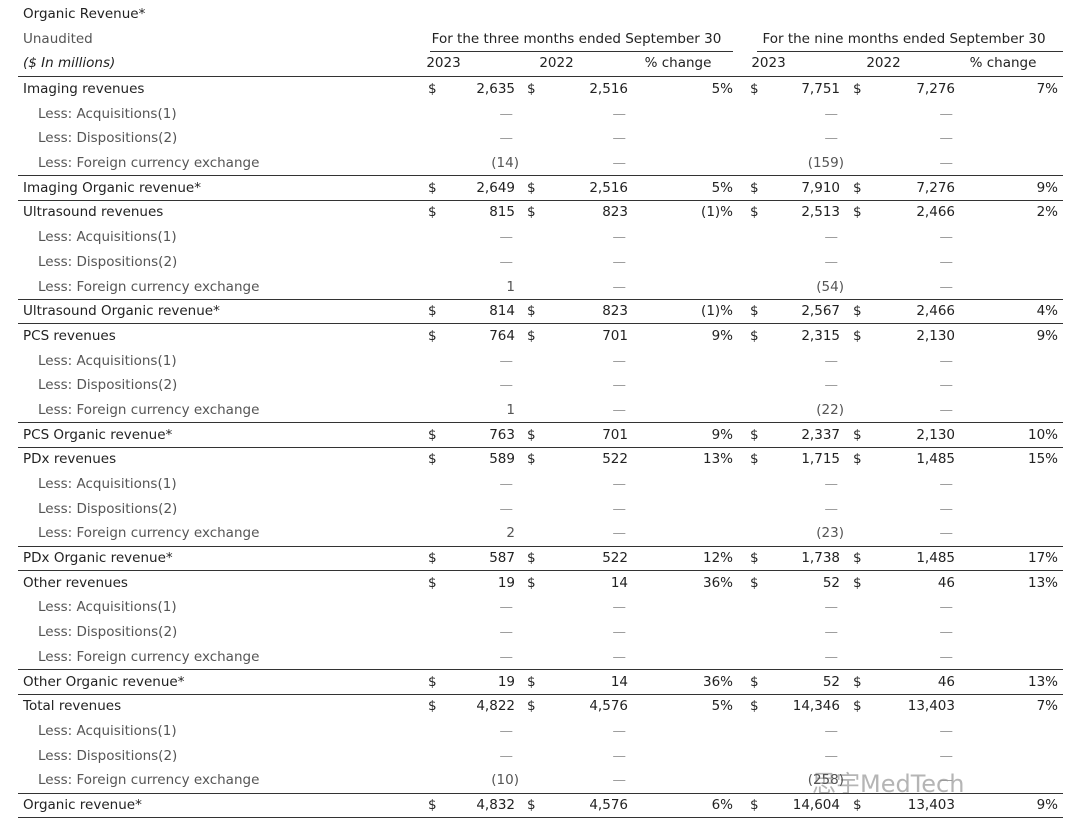  What do you see at coordinates (495, 805) in the screenshot?
I see `cell: 4,832` at bounding box center [495, 805].